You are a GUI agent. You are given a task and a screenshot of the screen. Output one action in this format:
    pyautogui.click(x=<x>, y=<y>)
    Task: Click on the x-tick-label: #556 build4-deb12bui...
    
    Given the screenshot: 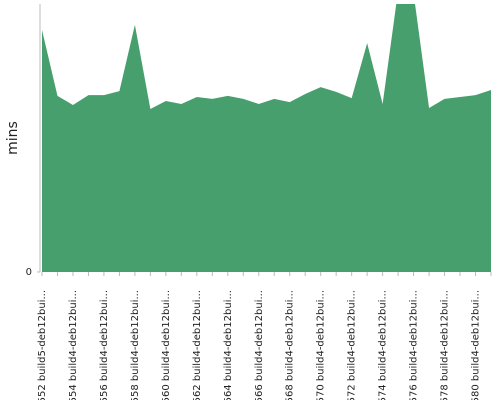 What is the action you would take?
    pyautogui.click(x=104, y=345)
    